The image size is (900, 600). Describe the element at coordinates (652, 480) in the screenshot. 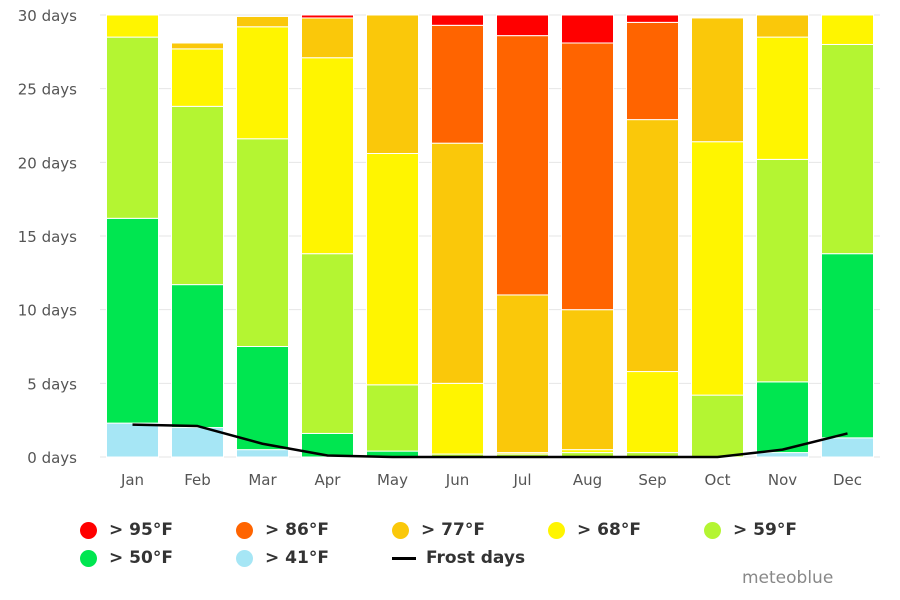

I see `x-tick-label: Sep` at that location.